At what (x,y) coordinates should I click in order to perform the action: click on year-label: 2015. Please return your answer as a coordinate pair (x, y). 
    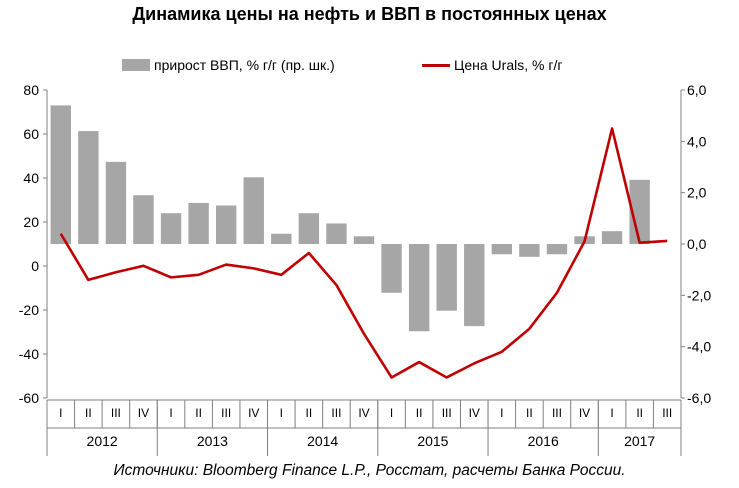
    Looking at the image, I should click on (432, 441).